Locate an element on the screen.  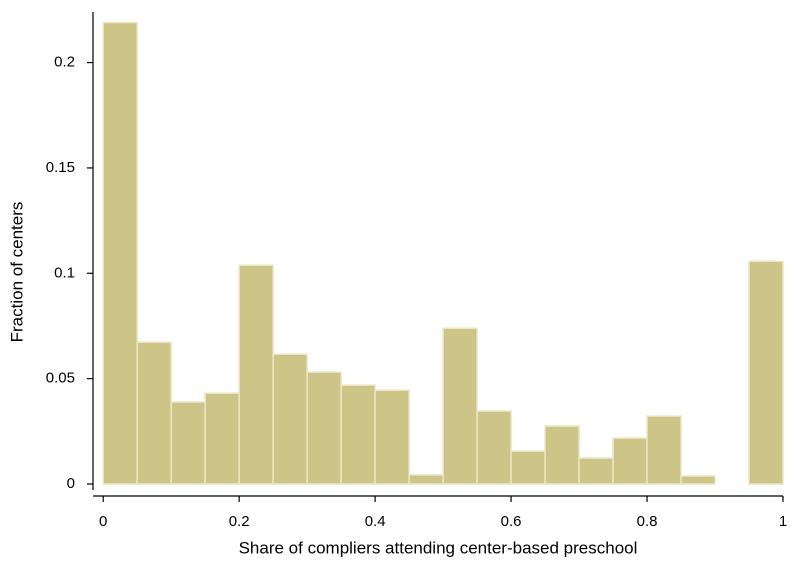
y-tick-label: 0.15 is located at coordinates (60, 167).